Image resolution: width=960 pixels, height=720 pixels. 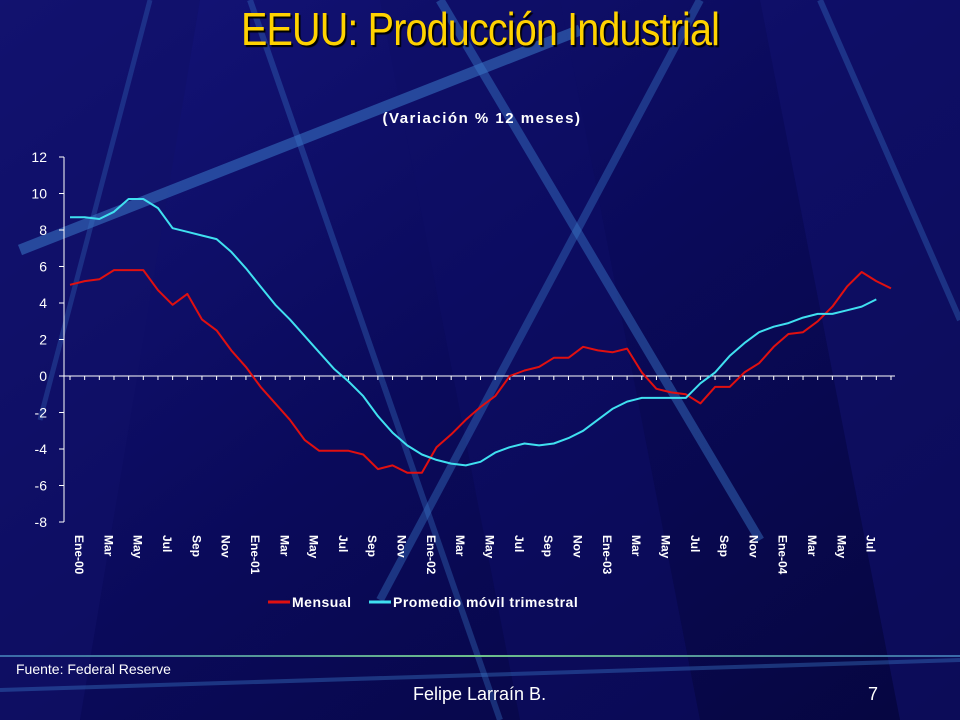 What do you see at coordinates (607, 555) in the screenshot?
I see `x-tick-label: Ene-03` at bounding box center [607, 555].